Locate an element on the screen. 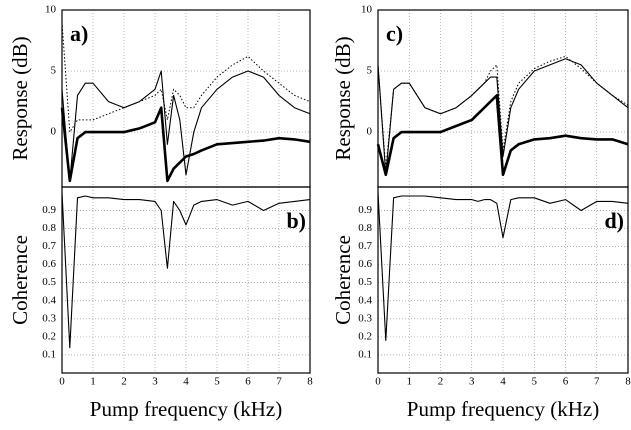 Image resolution: width=631 pixels, height=430 pixels. panel-label: c) is located at coordinates (394, 33).